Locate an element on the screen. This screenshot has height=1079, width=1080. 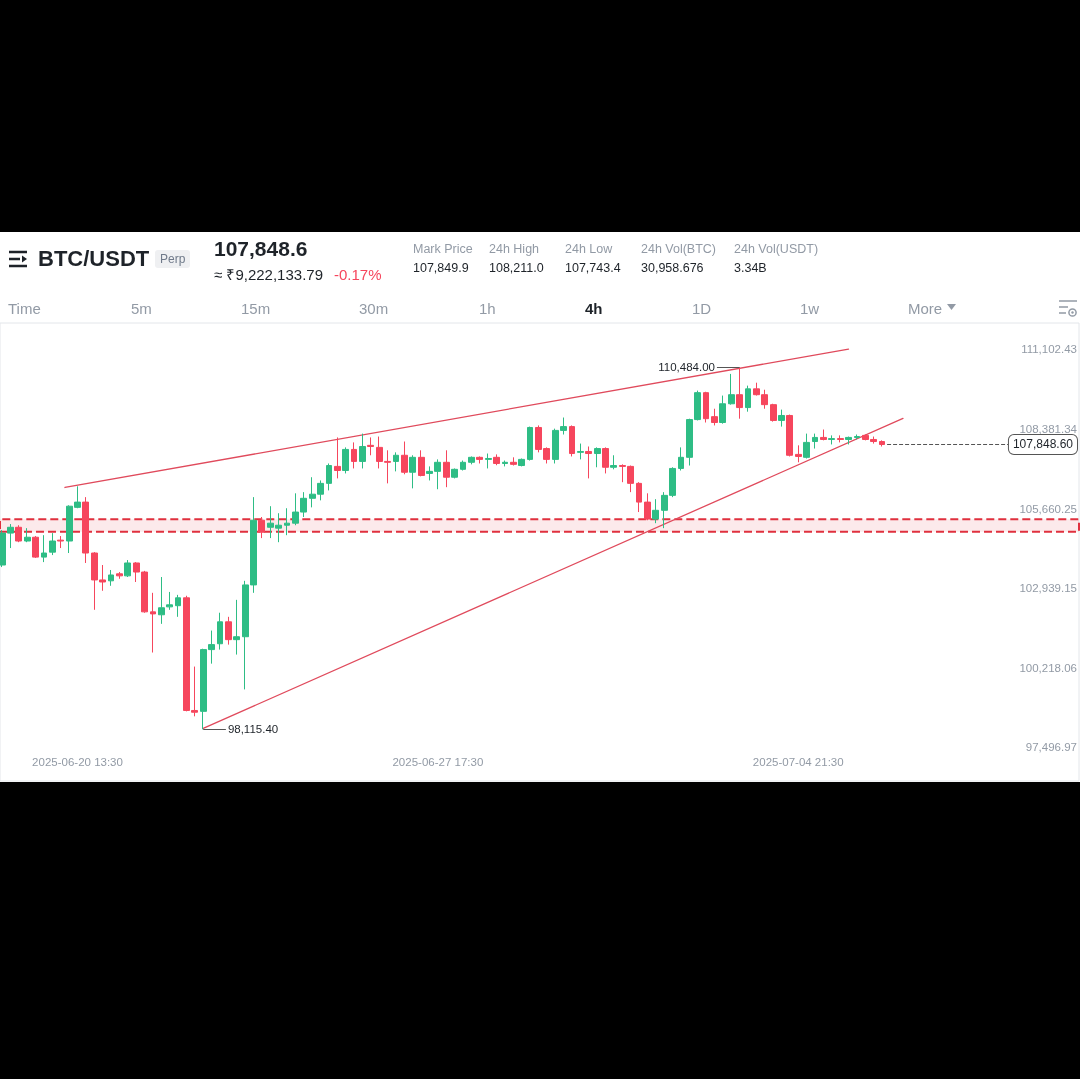
text: 30m is located at coordinates (374, 308).